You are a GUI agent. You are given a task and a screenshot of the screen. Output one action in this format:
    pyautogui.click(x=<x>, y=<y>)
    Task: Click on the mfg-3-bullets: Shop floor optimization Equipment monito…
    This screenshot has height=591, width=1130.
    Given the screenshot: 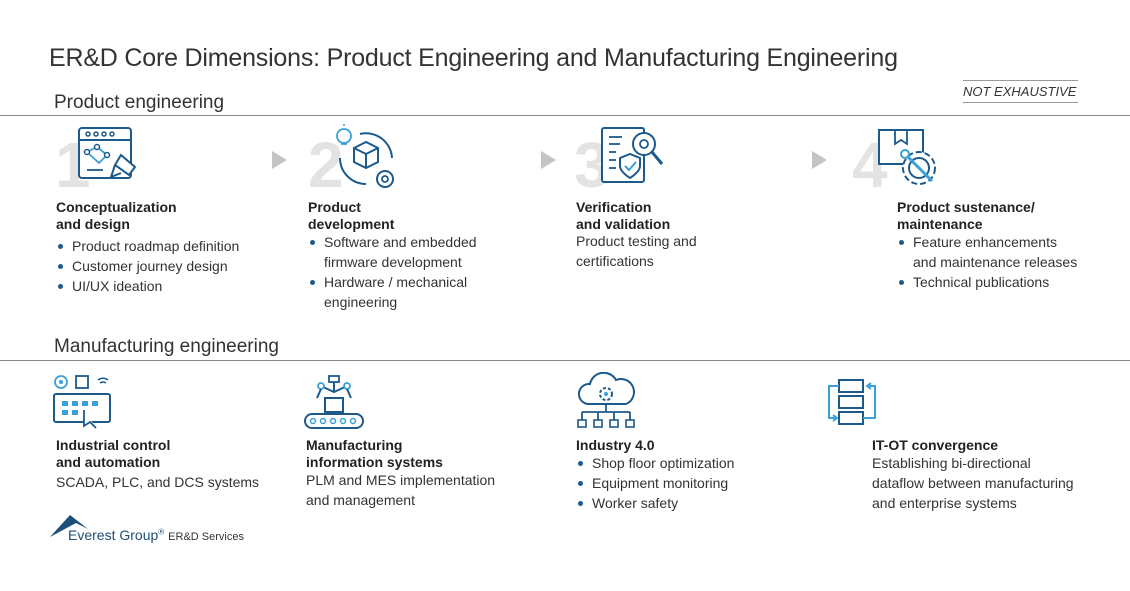 What is the action you would take?
    pyautogui.click(x=655, y=483)
    